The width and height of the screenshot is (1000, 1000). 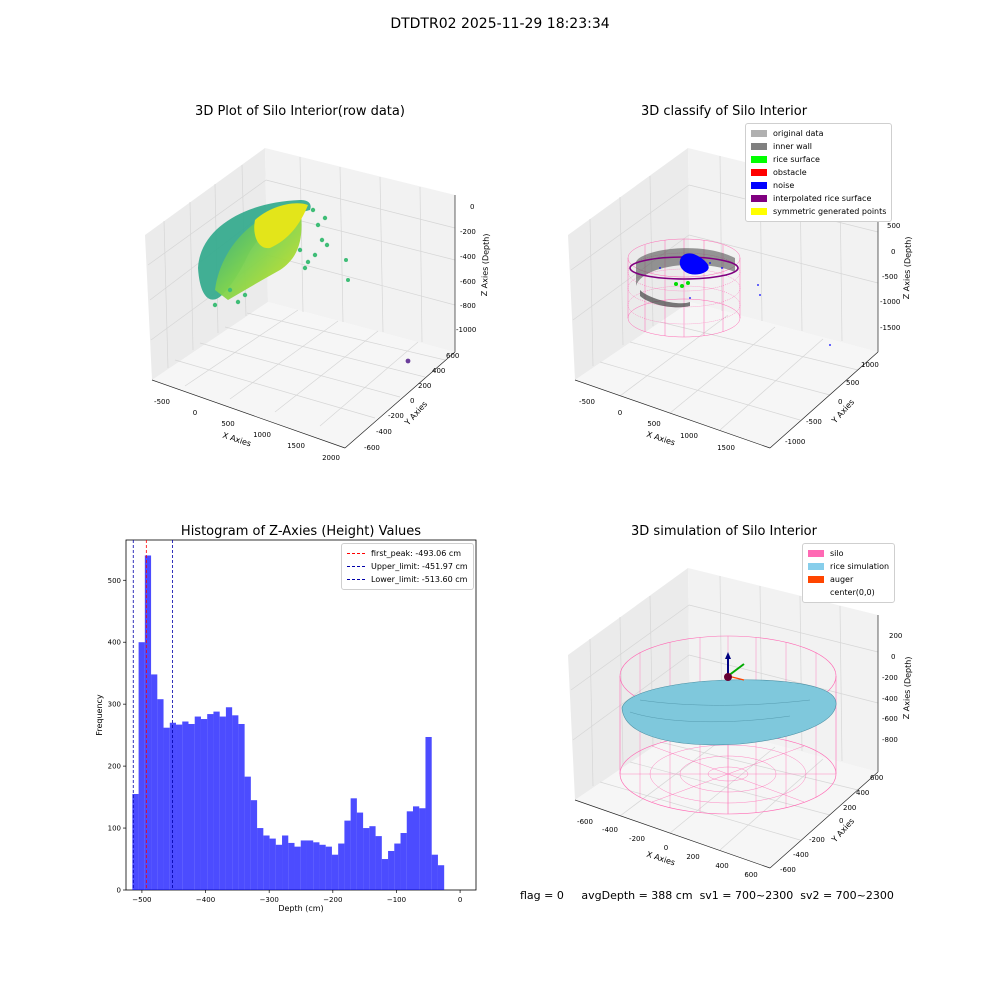 I want to click on legend-label: inner wall, so click(x=793, y=146).